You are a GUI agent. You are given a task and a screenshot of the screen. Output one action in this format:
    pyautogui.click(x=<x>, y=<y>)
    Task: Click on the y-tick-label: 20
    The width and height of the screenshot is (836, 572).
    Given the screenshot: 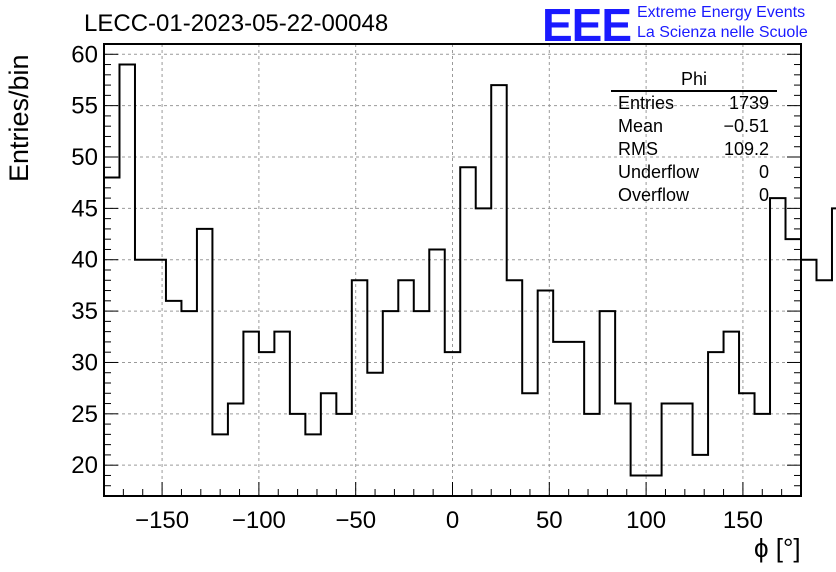 What is the action you would take?
    pyautogui.click(x=84, y=465)
    